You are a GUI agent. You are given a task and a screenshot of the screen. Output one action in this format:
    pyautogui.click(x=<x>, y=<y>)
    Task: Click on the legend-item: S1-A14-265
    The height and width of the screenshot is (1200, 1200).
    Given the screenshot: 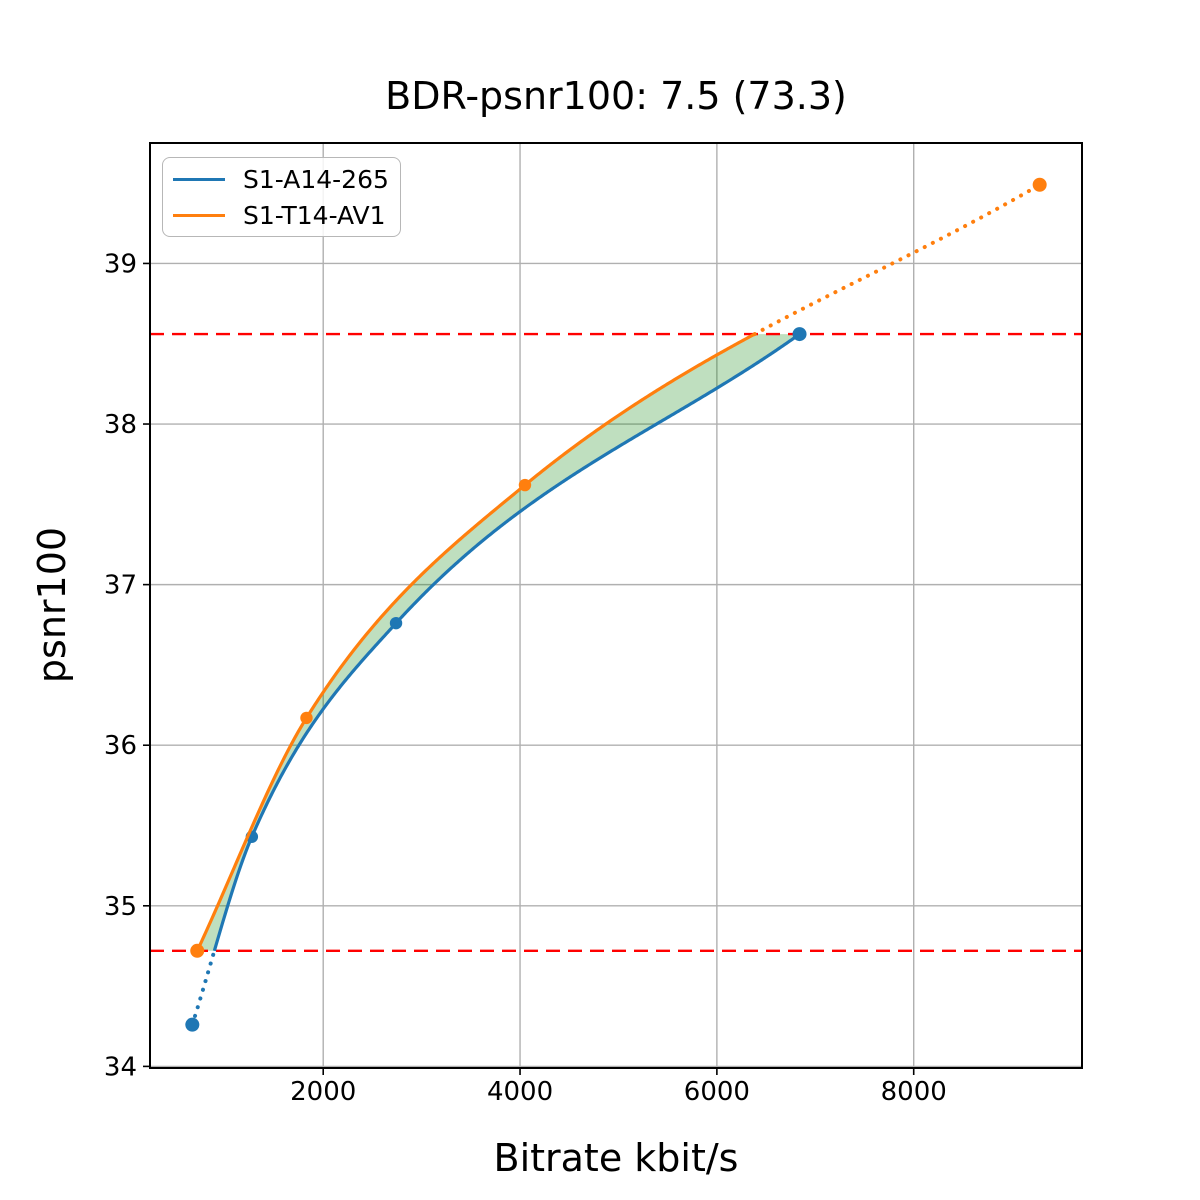 What is the action you would take?
    pyautogui.click(x=281, y=179)
    